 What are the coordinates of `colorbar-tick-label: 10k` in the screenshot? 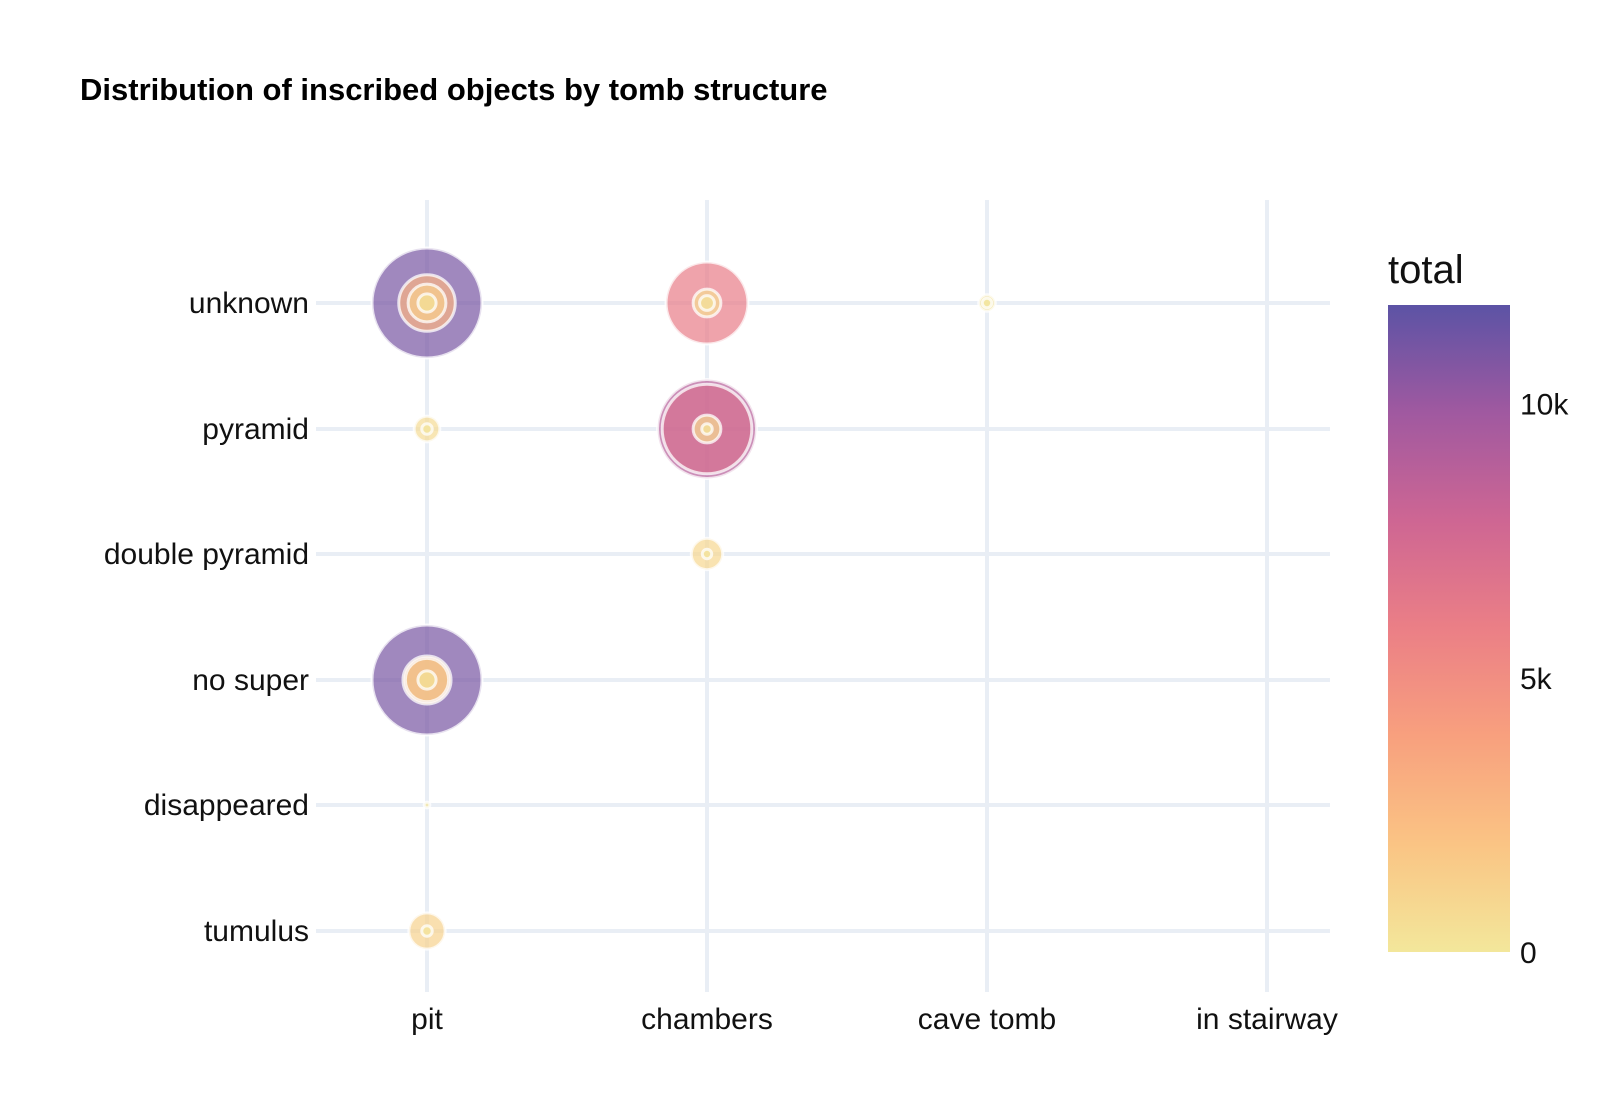 It's located at (1544, 405).